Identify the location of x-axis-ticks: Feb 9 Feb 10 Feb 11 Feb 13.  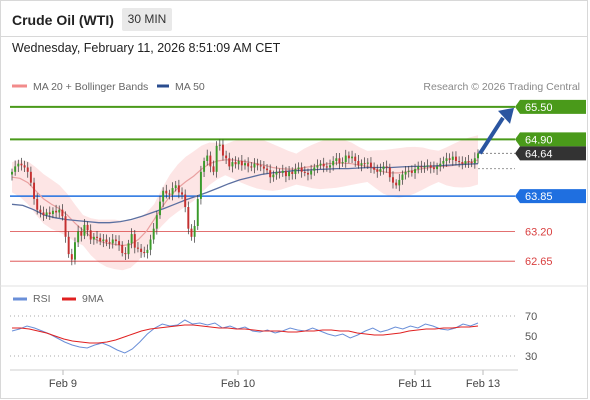
(274, 380).